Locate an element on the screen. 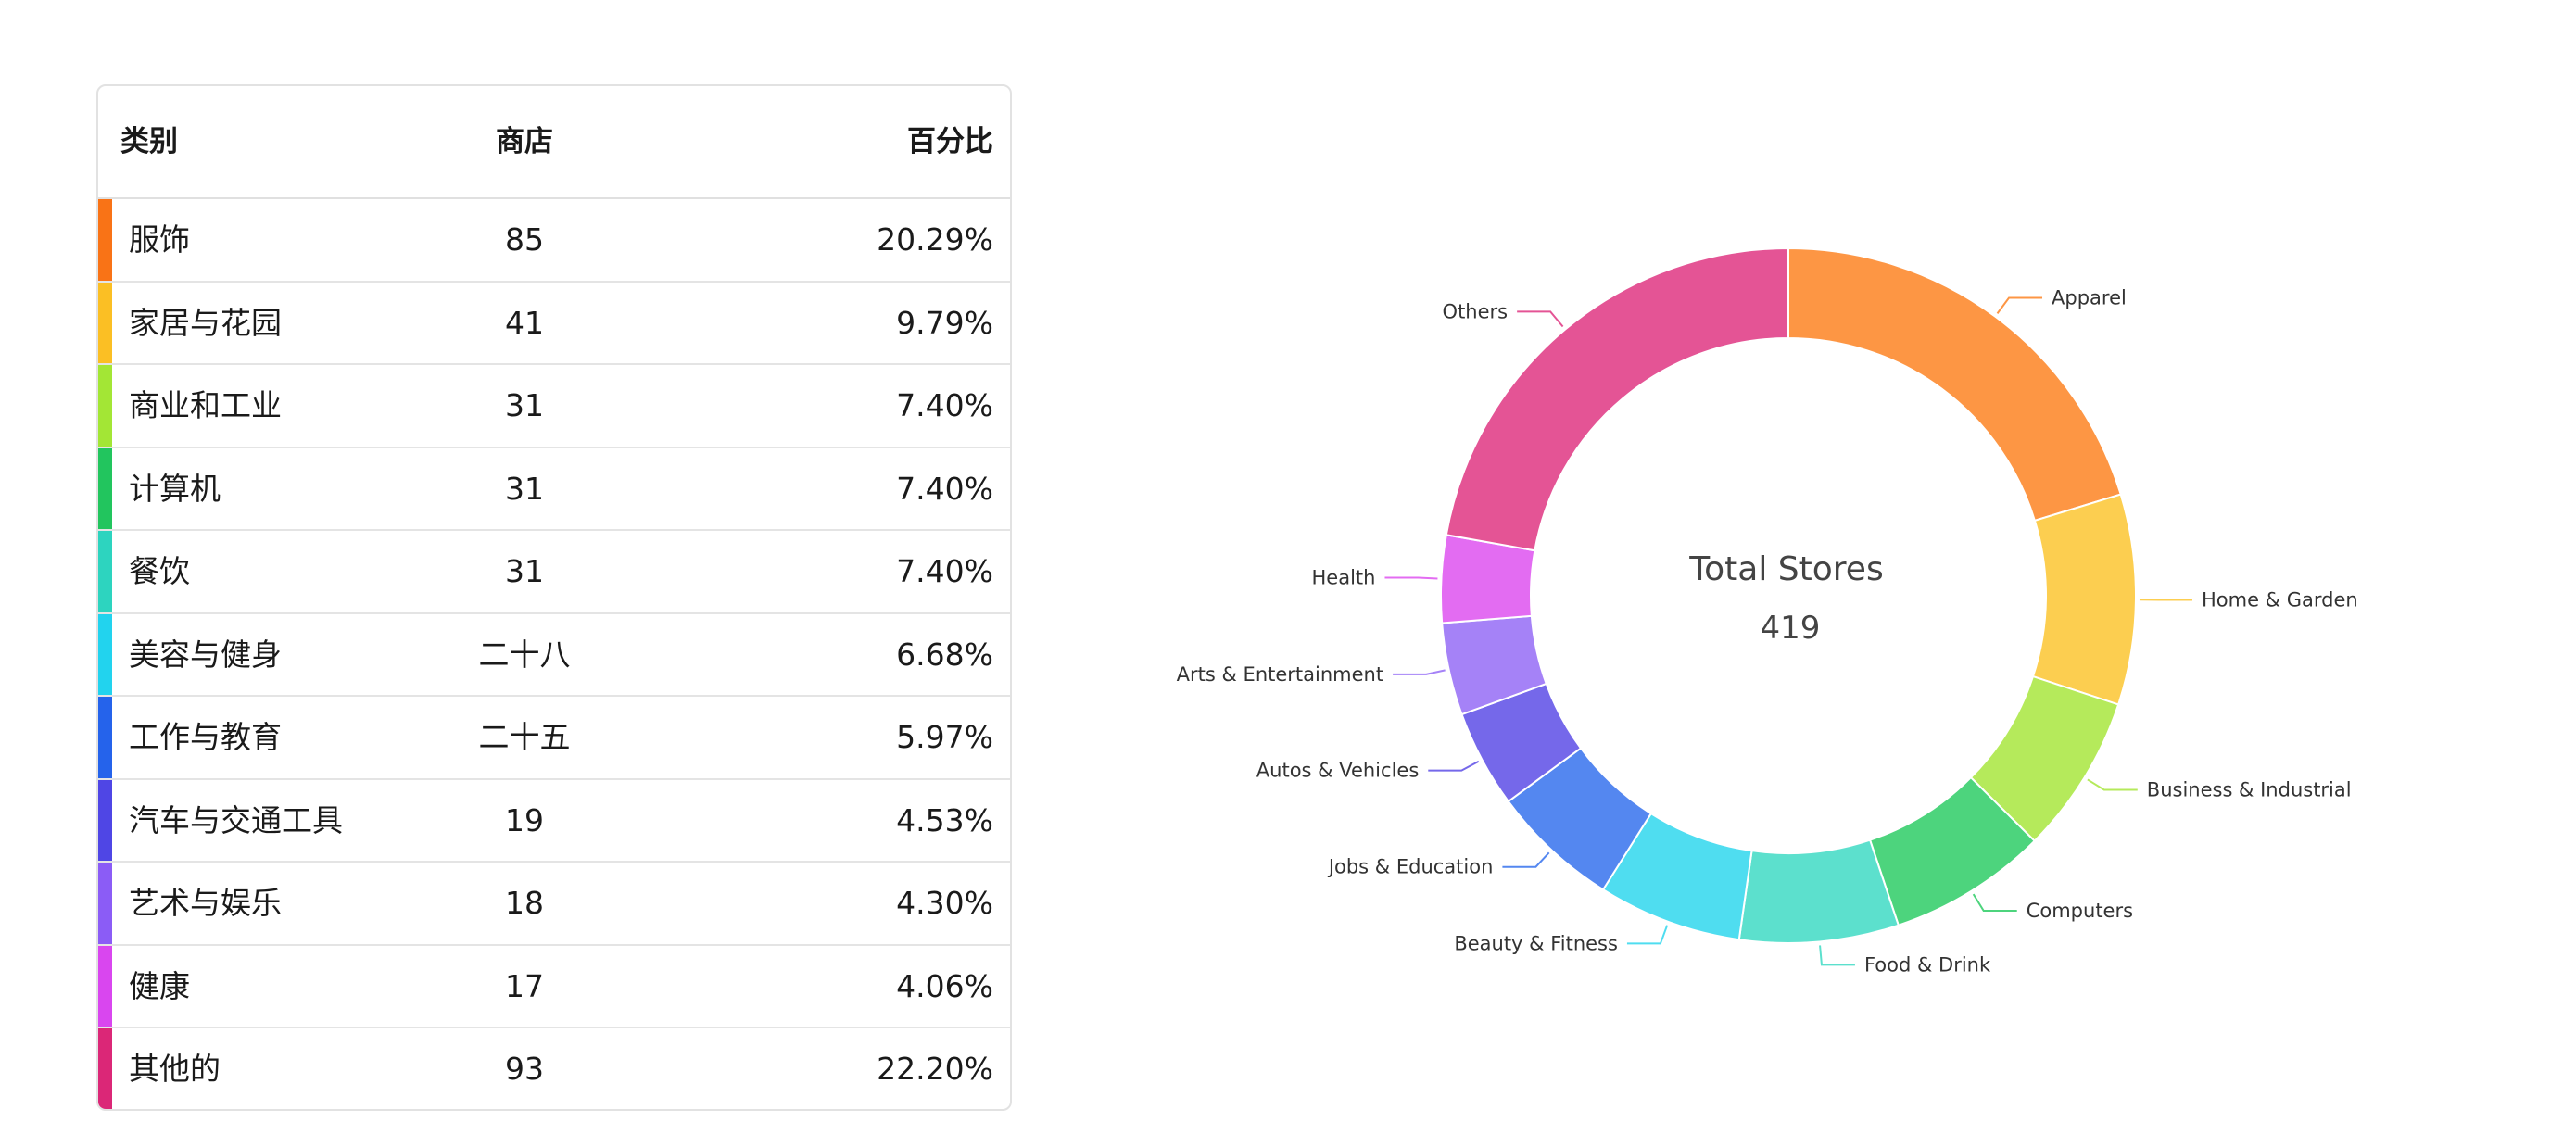 The height and width of the screenshot is (1134, 2576). row-category: 服饰 is located at coordinates (159, 239).